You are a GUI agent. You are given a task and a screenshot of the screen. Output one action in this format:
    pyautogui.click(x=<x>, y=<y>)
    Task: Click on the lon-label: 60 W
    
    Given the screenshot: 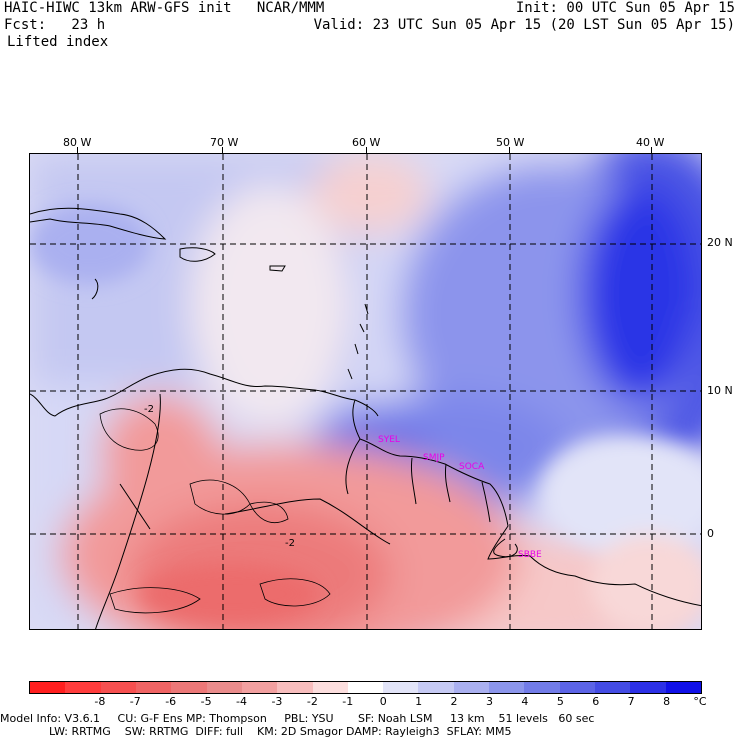 What is the action you would take?
    pyautogui.click(x=366, y=142)
    